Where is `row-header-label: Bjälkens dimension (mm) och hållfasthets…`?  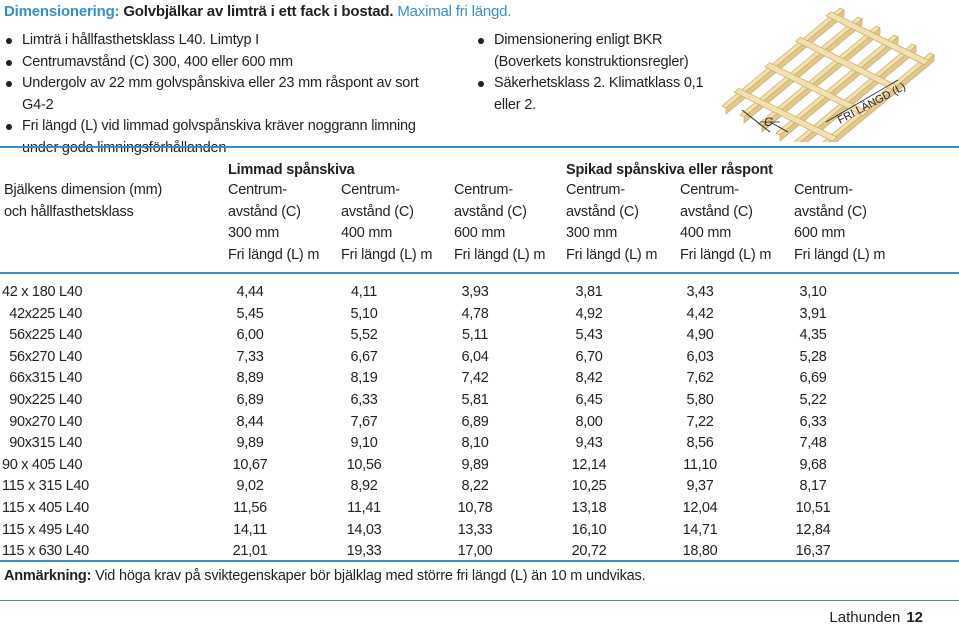
row-header-label: Bjälkens dimension (mm) och hållfasthets… is located at coordinates (83, 201).